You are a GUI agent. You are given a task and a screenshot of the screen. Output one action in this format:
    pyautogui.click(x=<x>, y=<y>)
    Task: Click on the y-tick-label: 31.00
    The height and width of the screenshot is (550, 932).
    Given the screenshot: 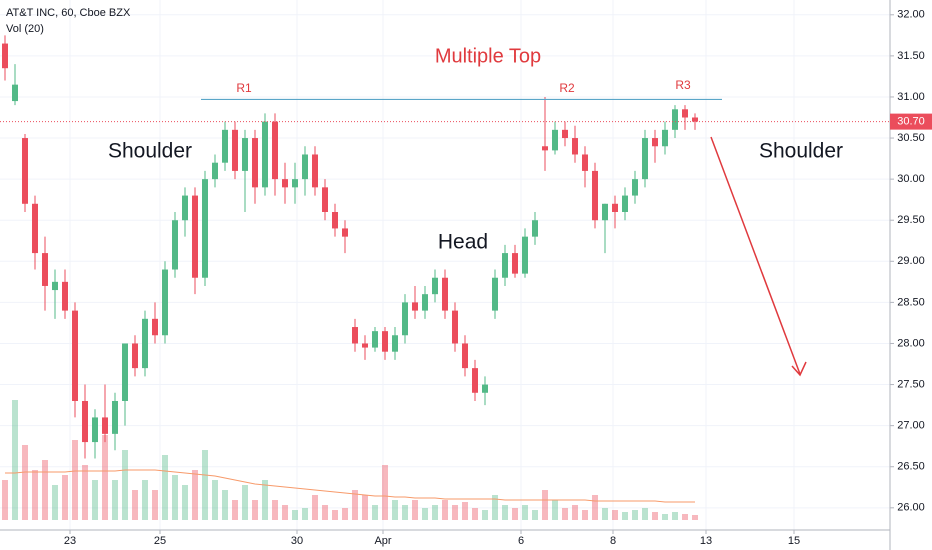 What is the action you would take?
    pyautogui.click(x=911, y=97)
    